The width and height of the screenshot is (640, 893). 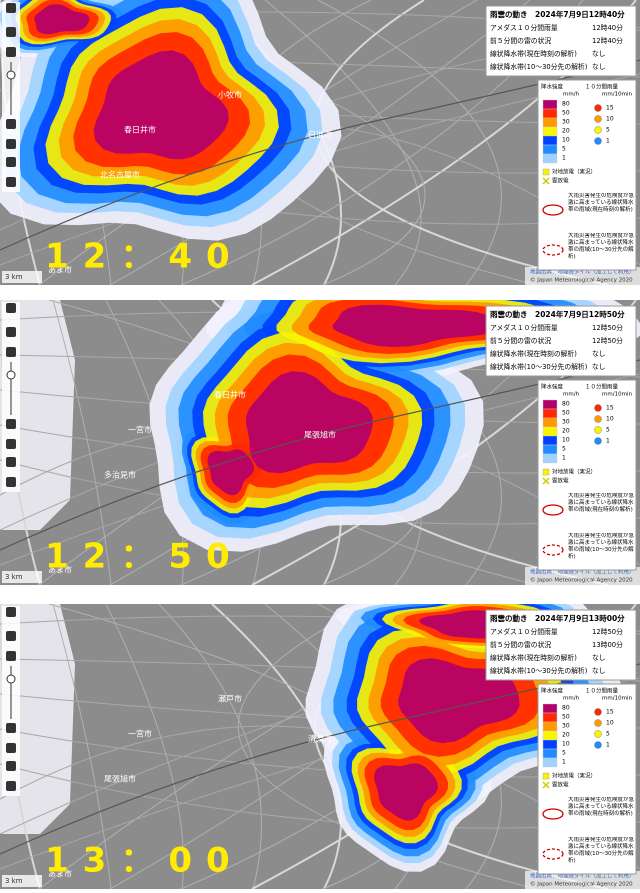 What do you see at coordinates (144, 557) in the screenshot?
I see `time-label: 12：50` at bounding box center [144, 557].